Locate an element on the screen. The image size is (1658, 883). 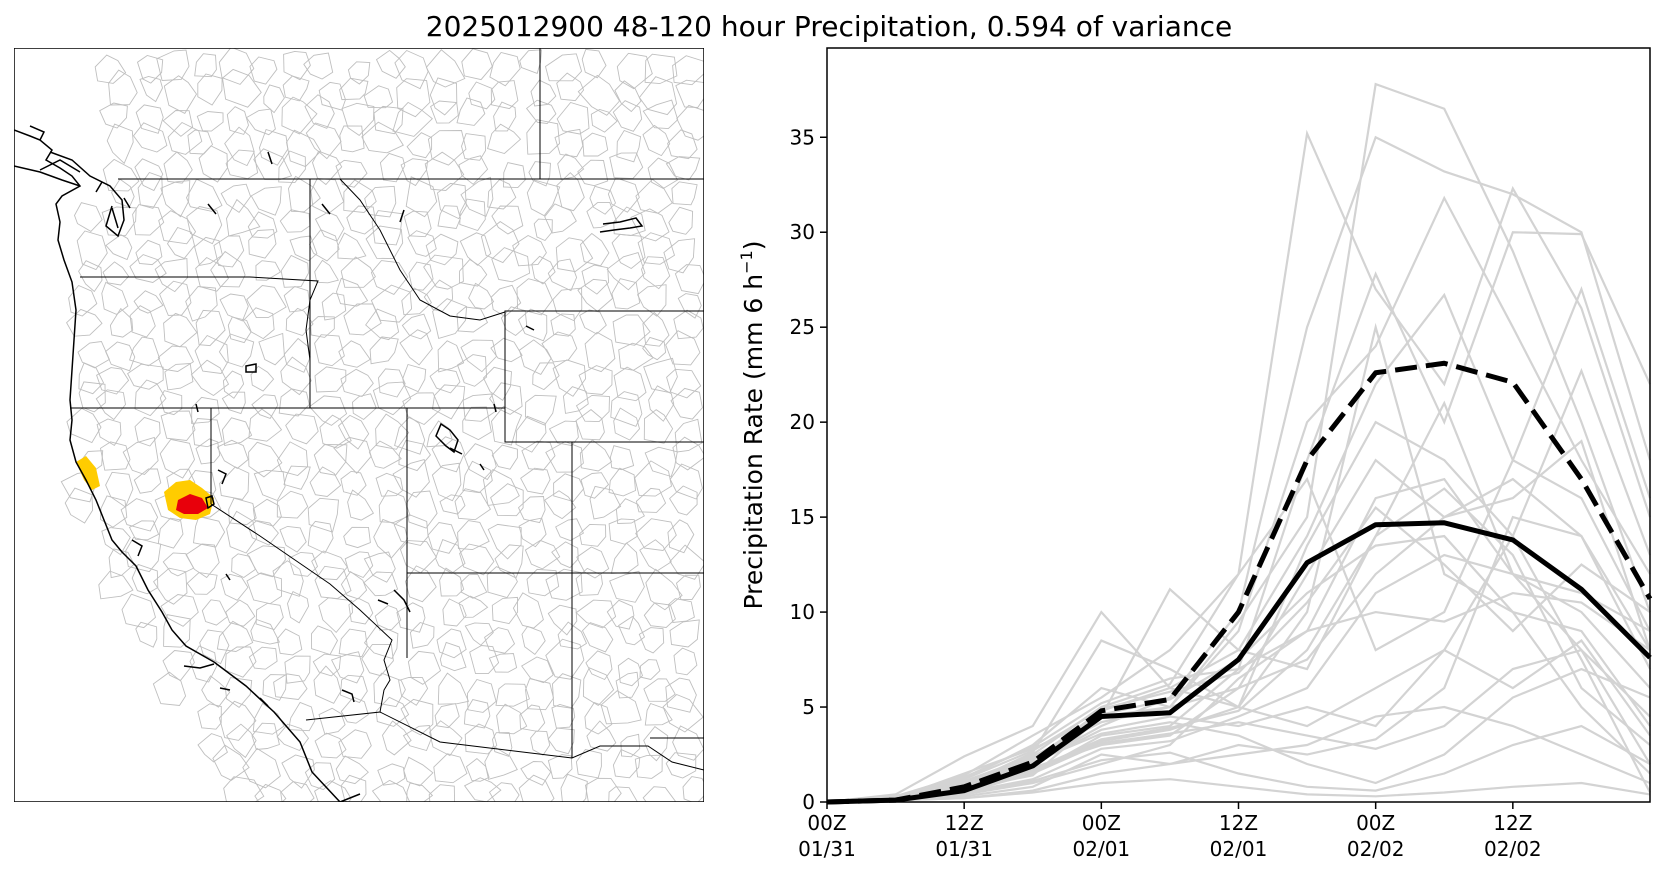
y-tick-label: 30 is located at coordinates (802, 232).